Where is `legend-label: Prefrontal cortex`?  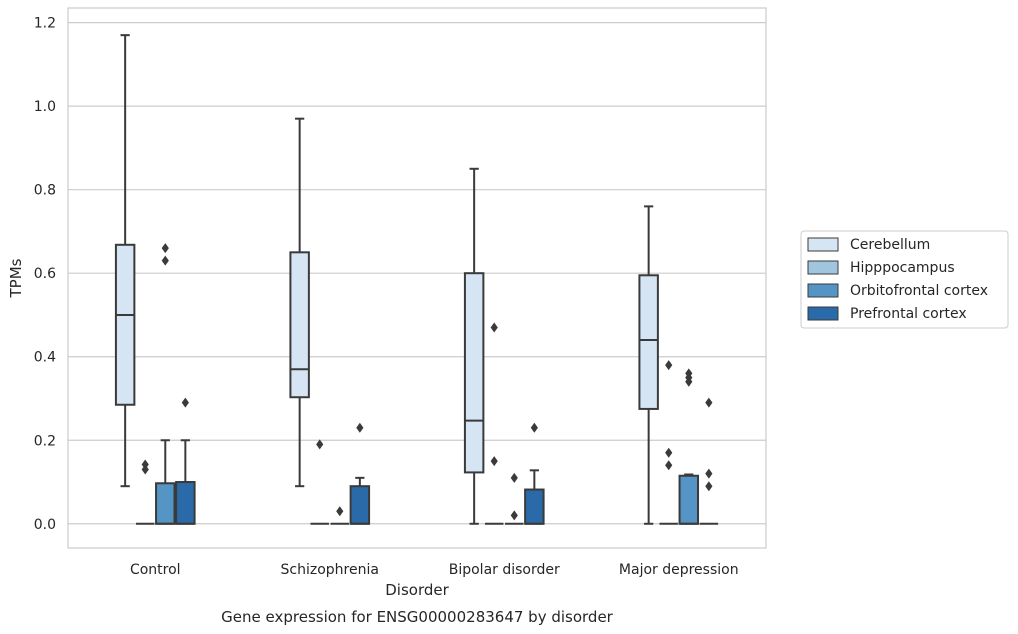 legend-label: Prefrontal cortex is located at coordinates (908, 314).